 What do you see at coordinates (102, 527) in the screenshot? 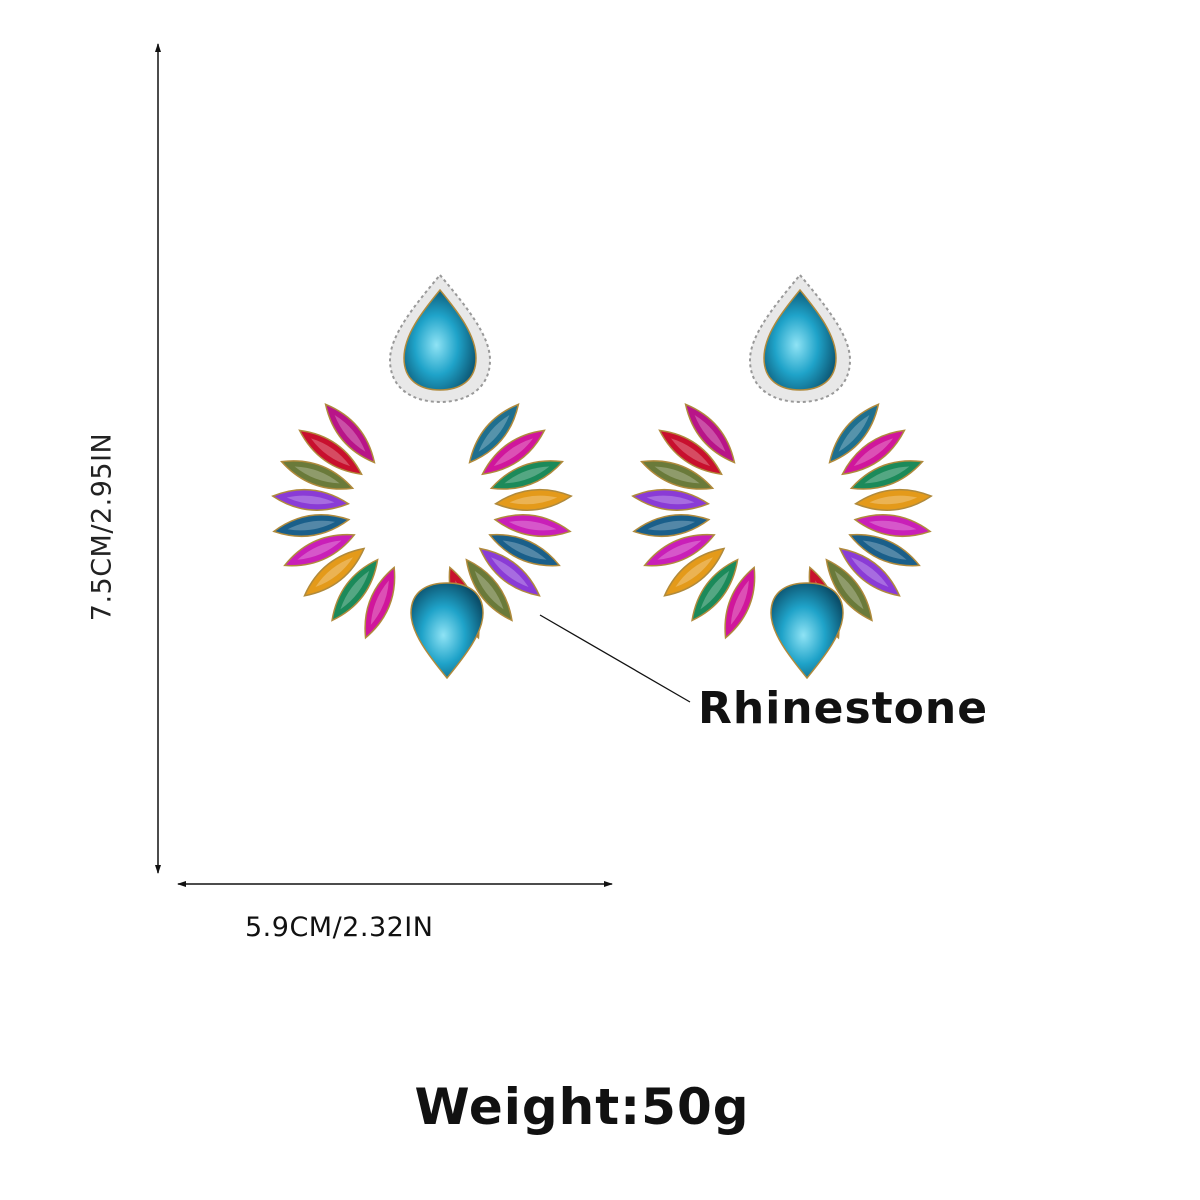
I see `height-dimension-label: 7.5CM/2.95IN` at bounding box center [102, 527].